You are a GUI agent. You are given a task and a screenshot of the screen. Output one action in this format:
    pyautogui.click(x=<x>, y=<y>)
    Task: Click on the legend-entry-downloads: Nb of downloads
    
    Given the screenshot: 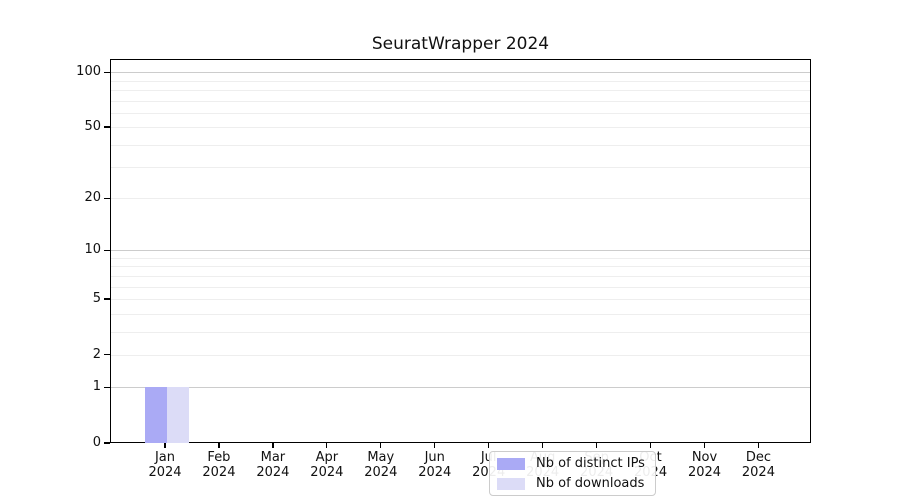 What is the action you would take?
    pyautogui.click(x=572, y=483)
    